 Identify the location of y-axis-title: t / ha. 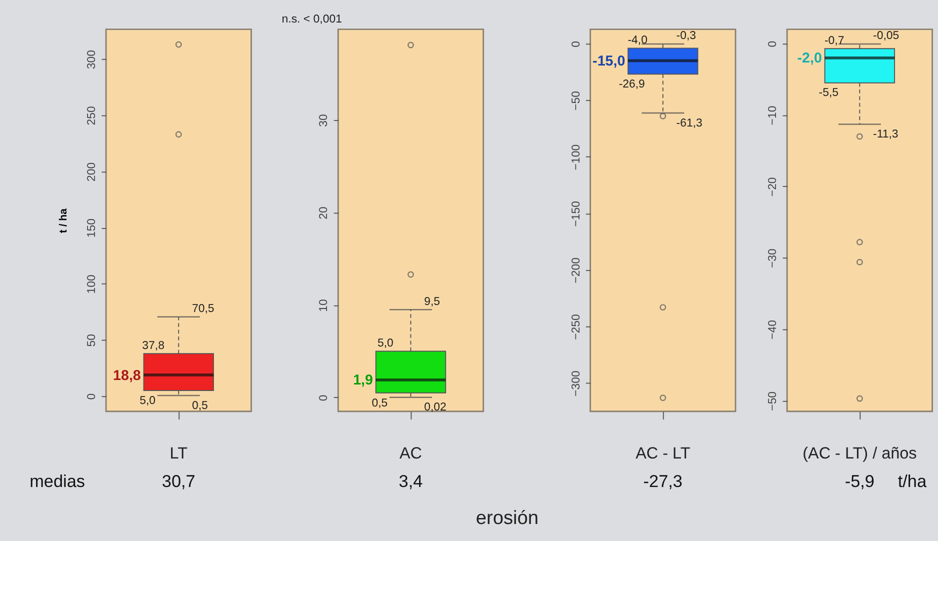
(63, 221).